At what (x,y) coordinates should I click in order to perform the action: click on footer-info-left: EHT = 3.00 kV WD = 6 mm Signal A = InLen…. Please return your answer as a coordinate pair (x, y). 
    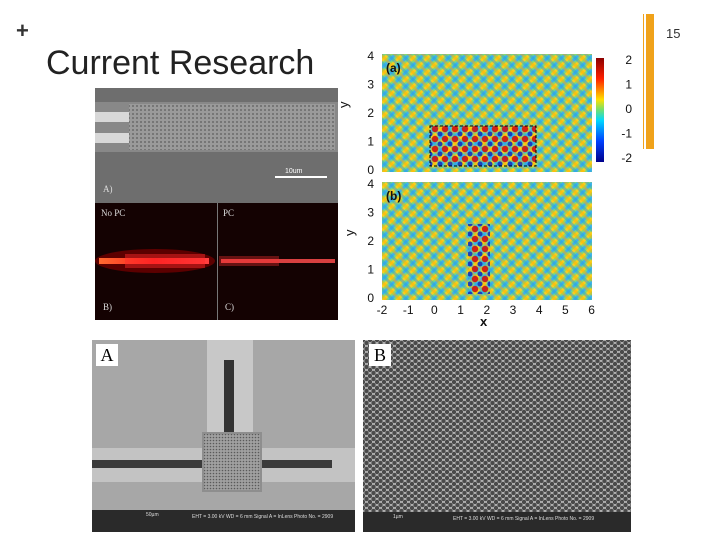
    Looking at the image, I should click on (263, 517).